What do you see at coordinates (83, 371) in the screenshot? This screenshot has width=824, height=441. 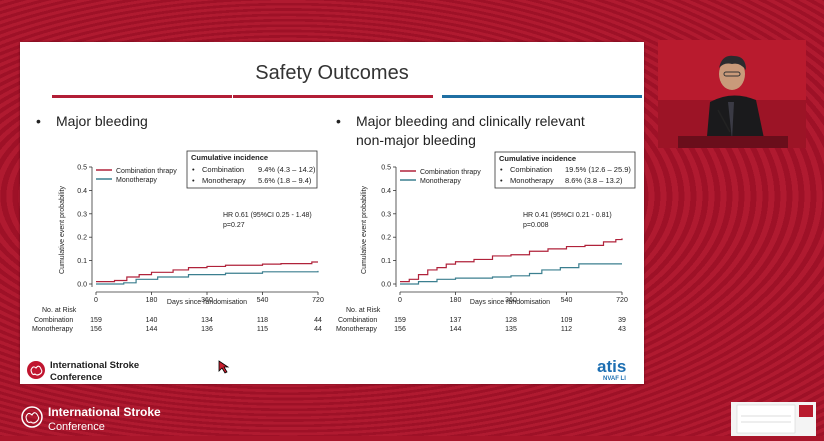 I see `slide-conference-logo: International Stroke Conference` at bounding box center [83, 371].